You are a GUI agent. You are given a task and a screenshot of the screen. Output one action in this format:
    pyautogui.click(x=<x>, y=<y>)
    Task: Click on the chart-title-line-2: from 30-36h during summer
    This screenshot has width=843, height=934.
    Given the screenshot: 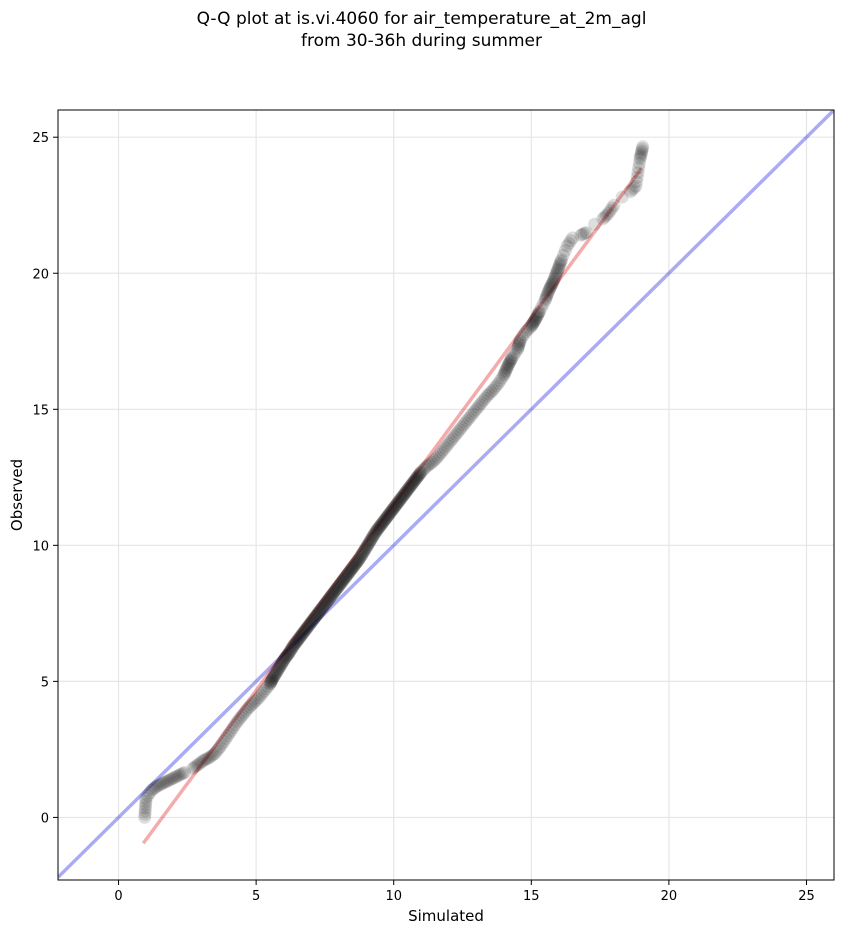 What is the action you would take?
    pyautogui.click(x=421, y=41)
    